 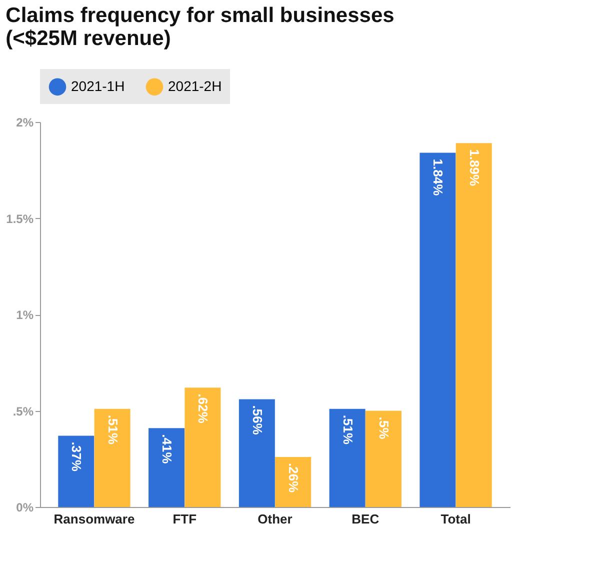 What do you see at coordinates (94, 519) in the screenshot?
I see `x-tick-label: Ransomware` at bounding box center [94, 519].